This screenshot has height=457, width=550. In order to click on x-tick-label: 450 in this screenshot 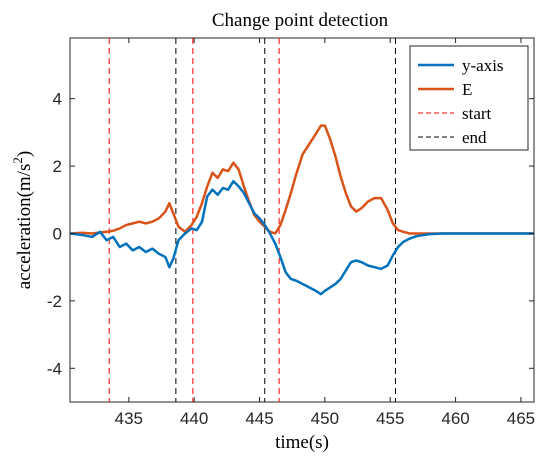, I will do `click(325, 418)`.